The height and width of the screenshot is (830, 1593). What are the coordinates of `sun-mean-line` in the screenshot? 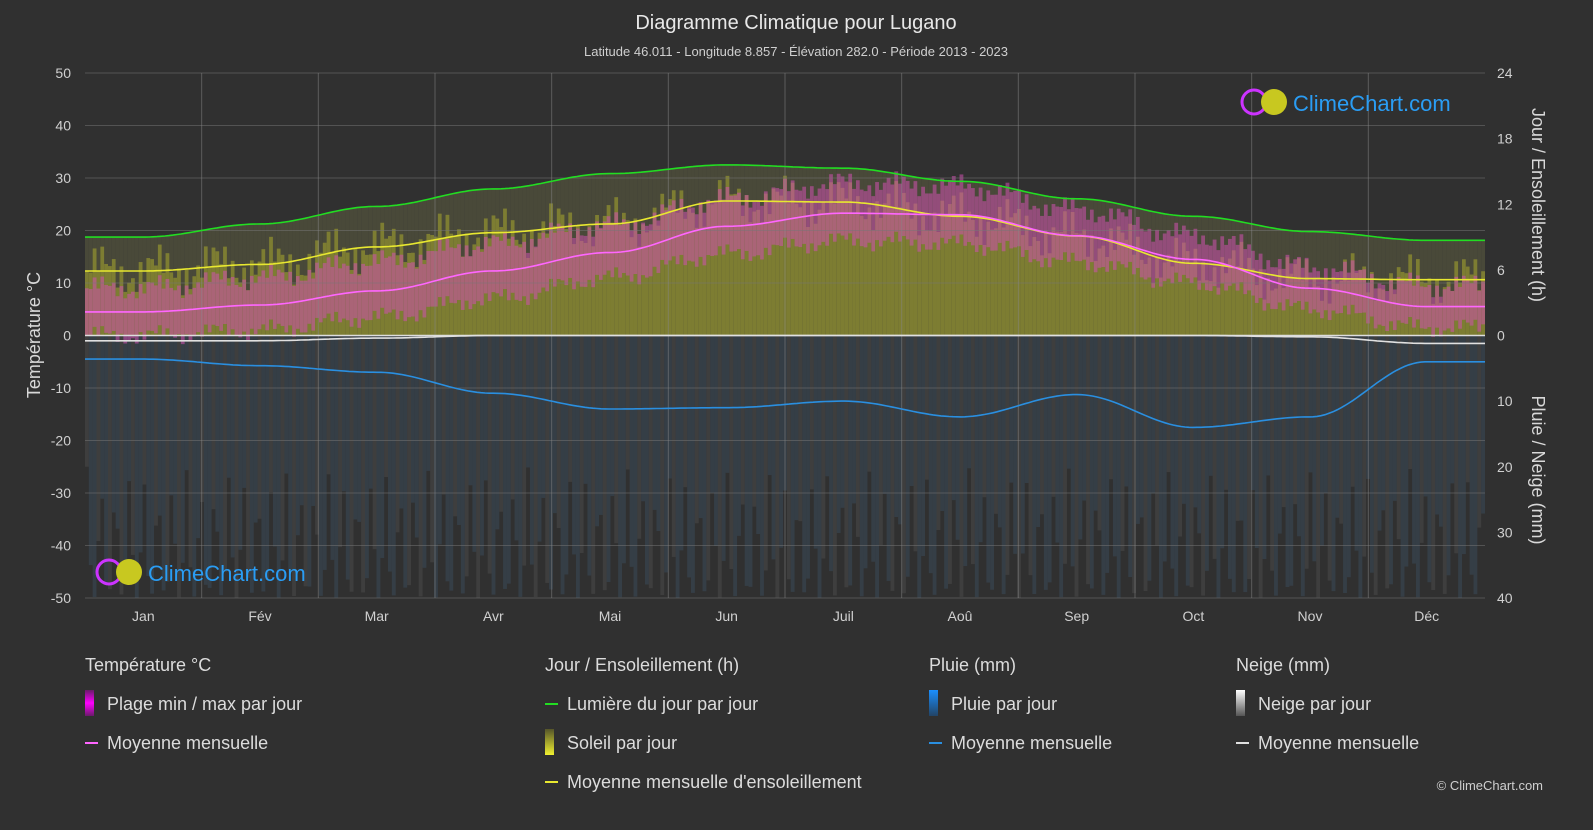 It's located at (785, 240).